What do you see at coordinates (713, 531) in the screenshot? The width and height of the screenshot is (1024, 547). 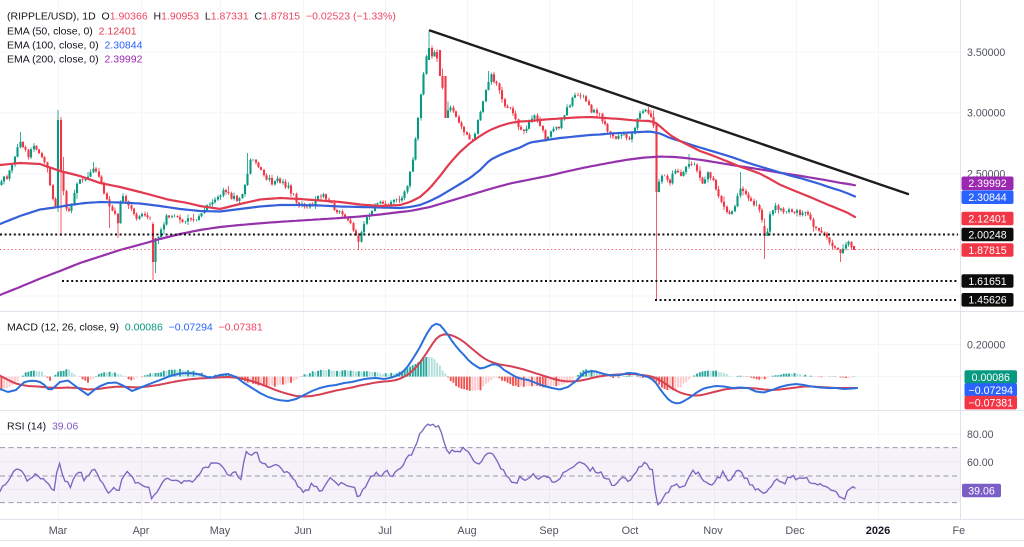 I see `svg-text: Nov` at bounding box center [713, 531].